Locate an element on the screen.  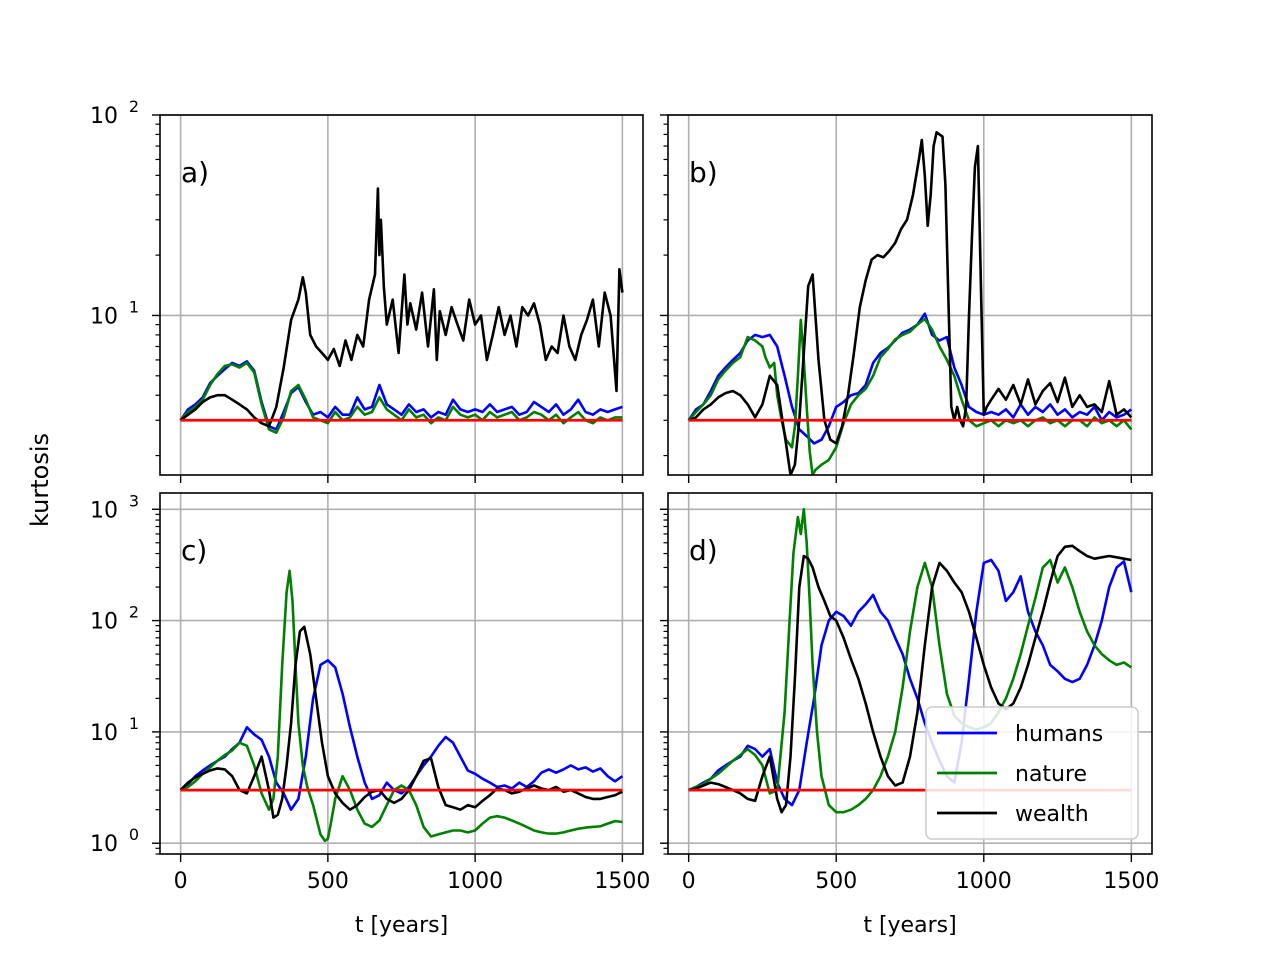
legend-box is located at coordinates (1032, 773).